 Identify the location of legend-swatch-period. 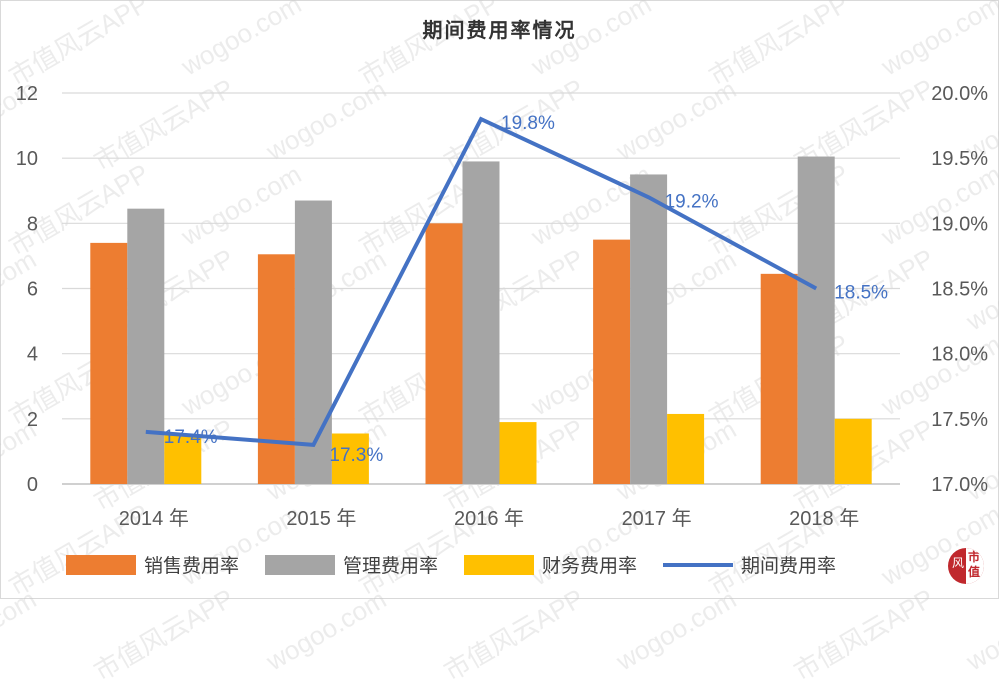
(698, 564).